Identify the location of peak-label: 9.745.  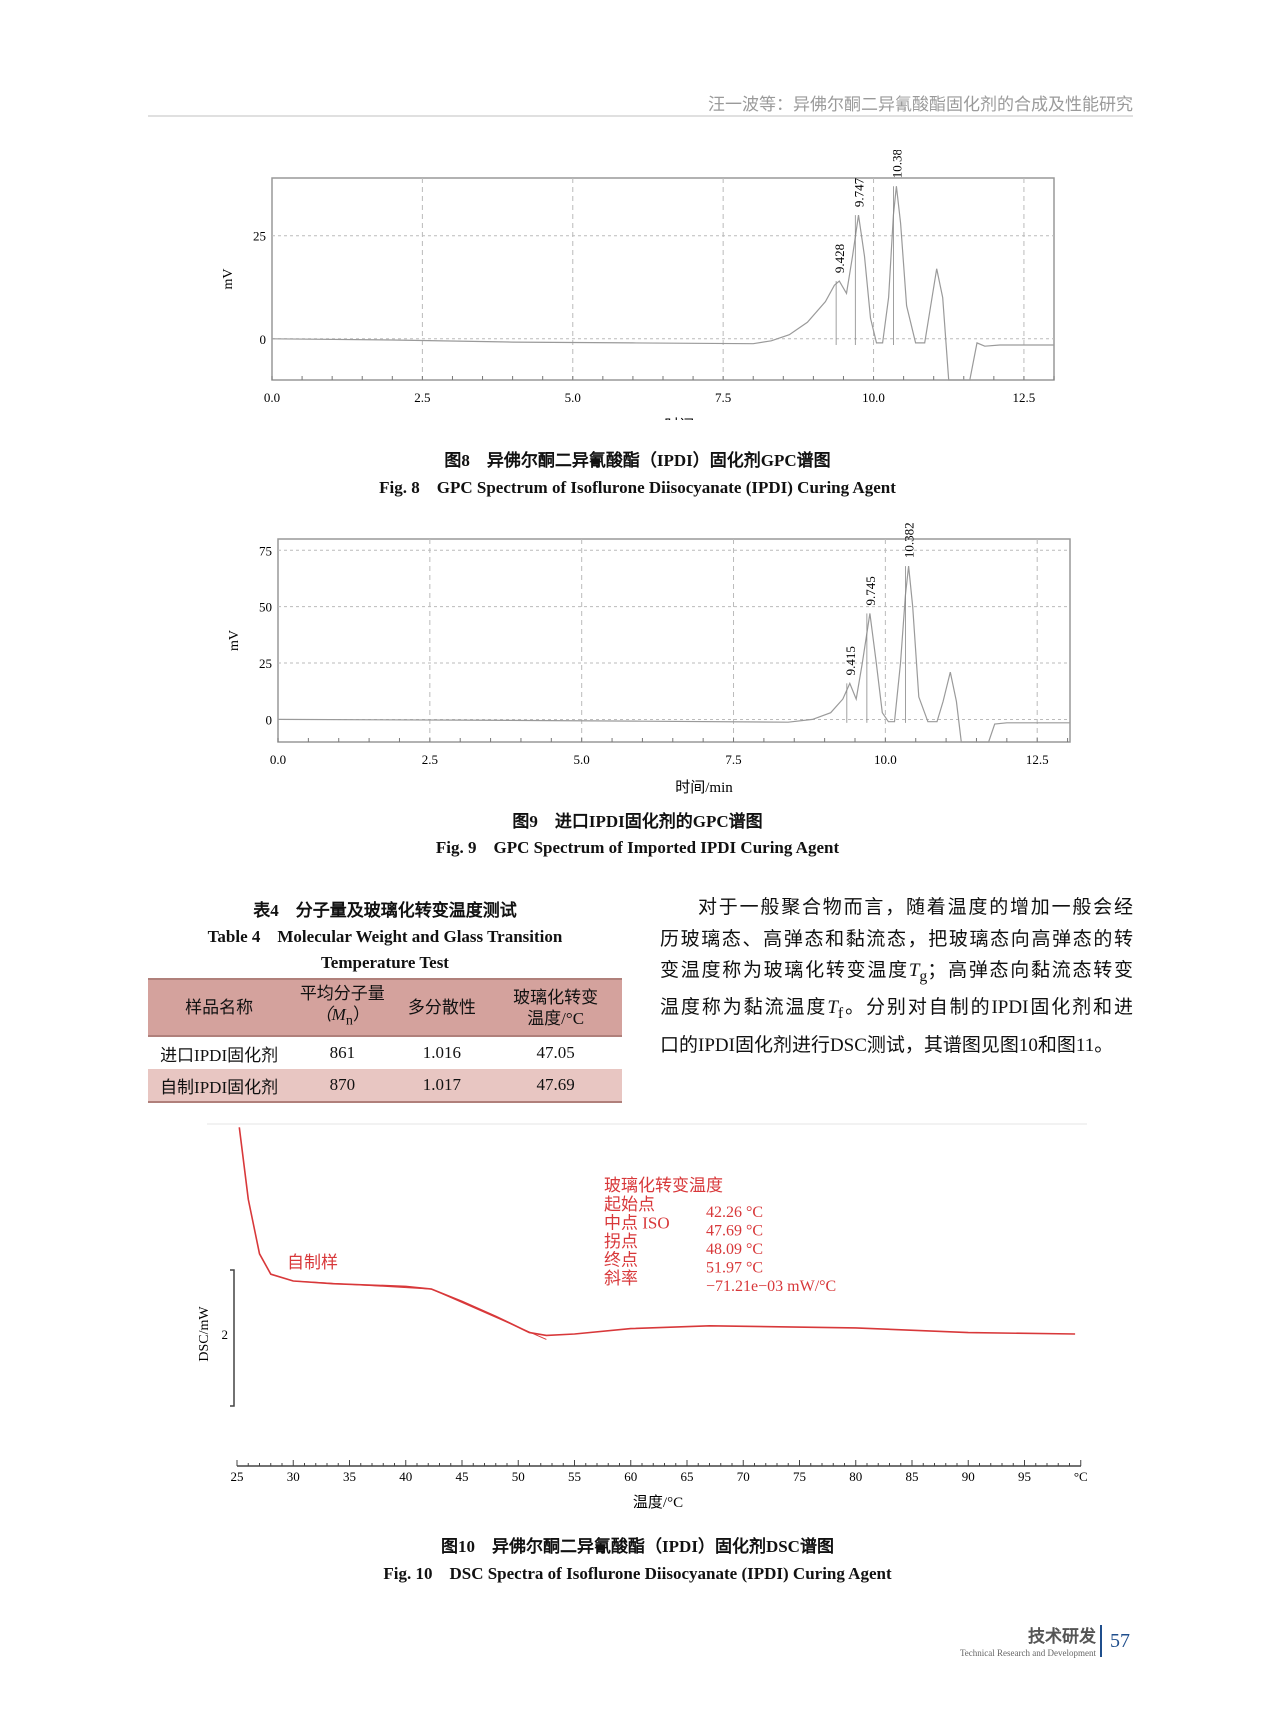
(870, 590).